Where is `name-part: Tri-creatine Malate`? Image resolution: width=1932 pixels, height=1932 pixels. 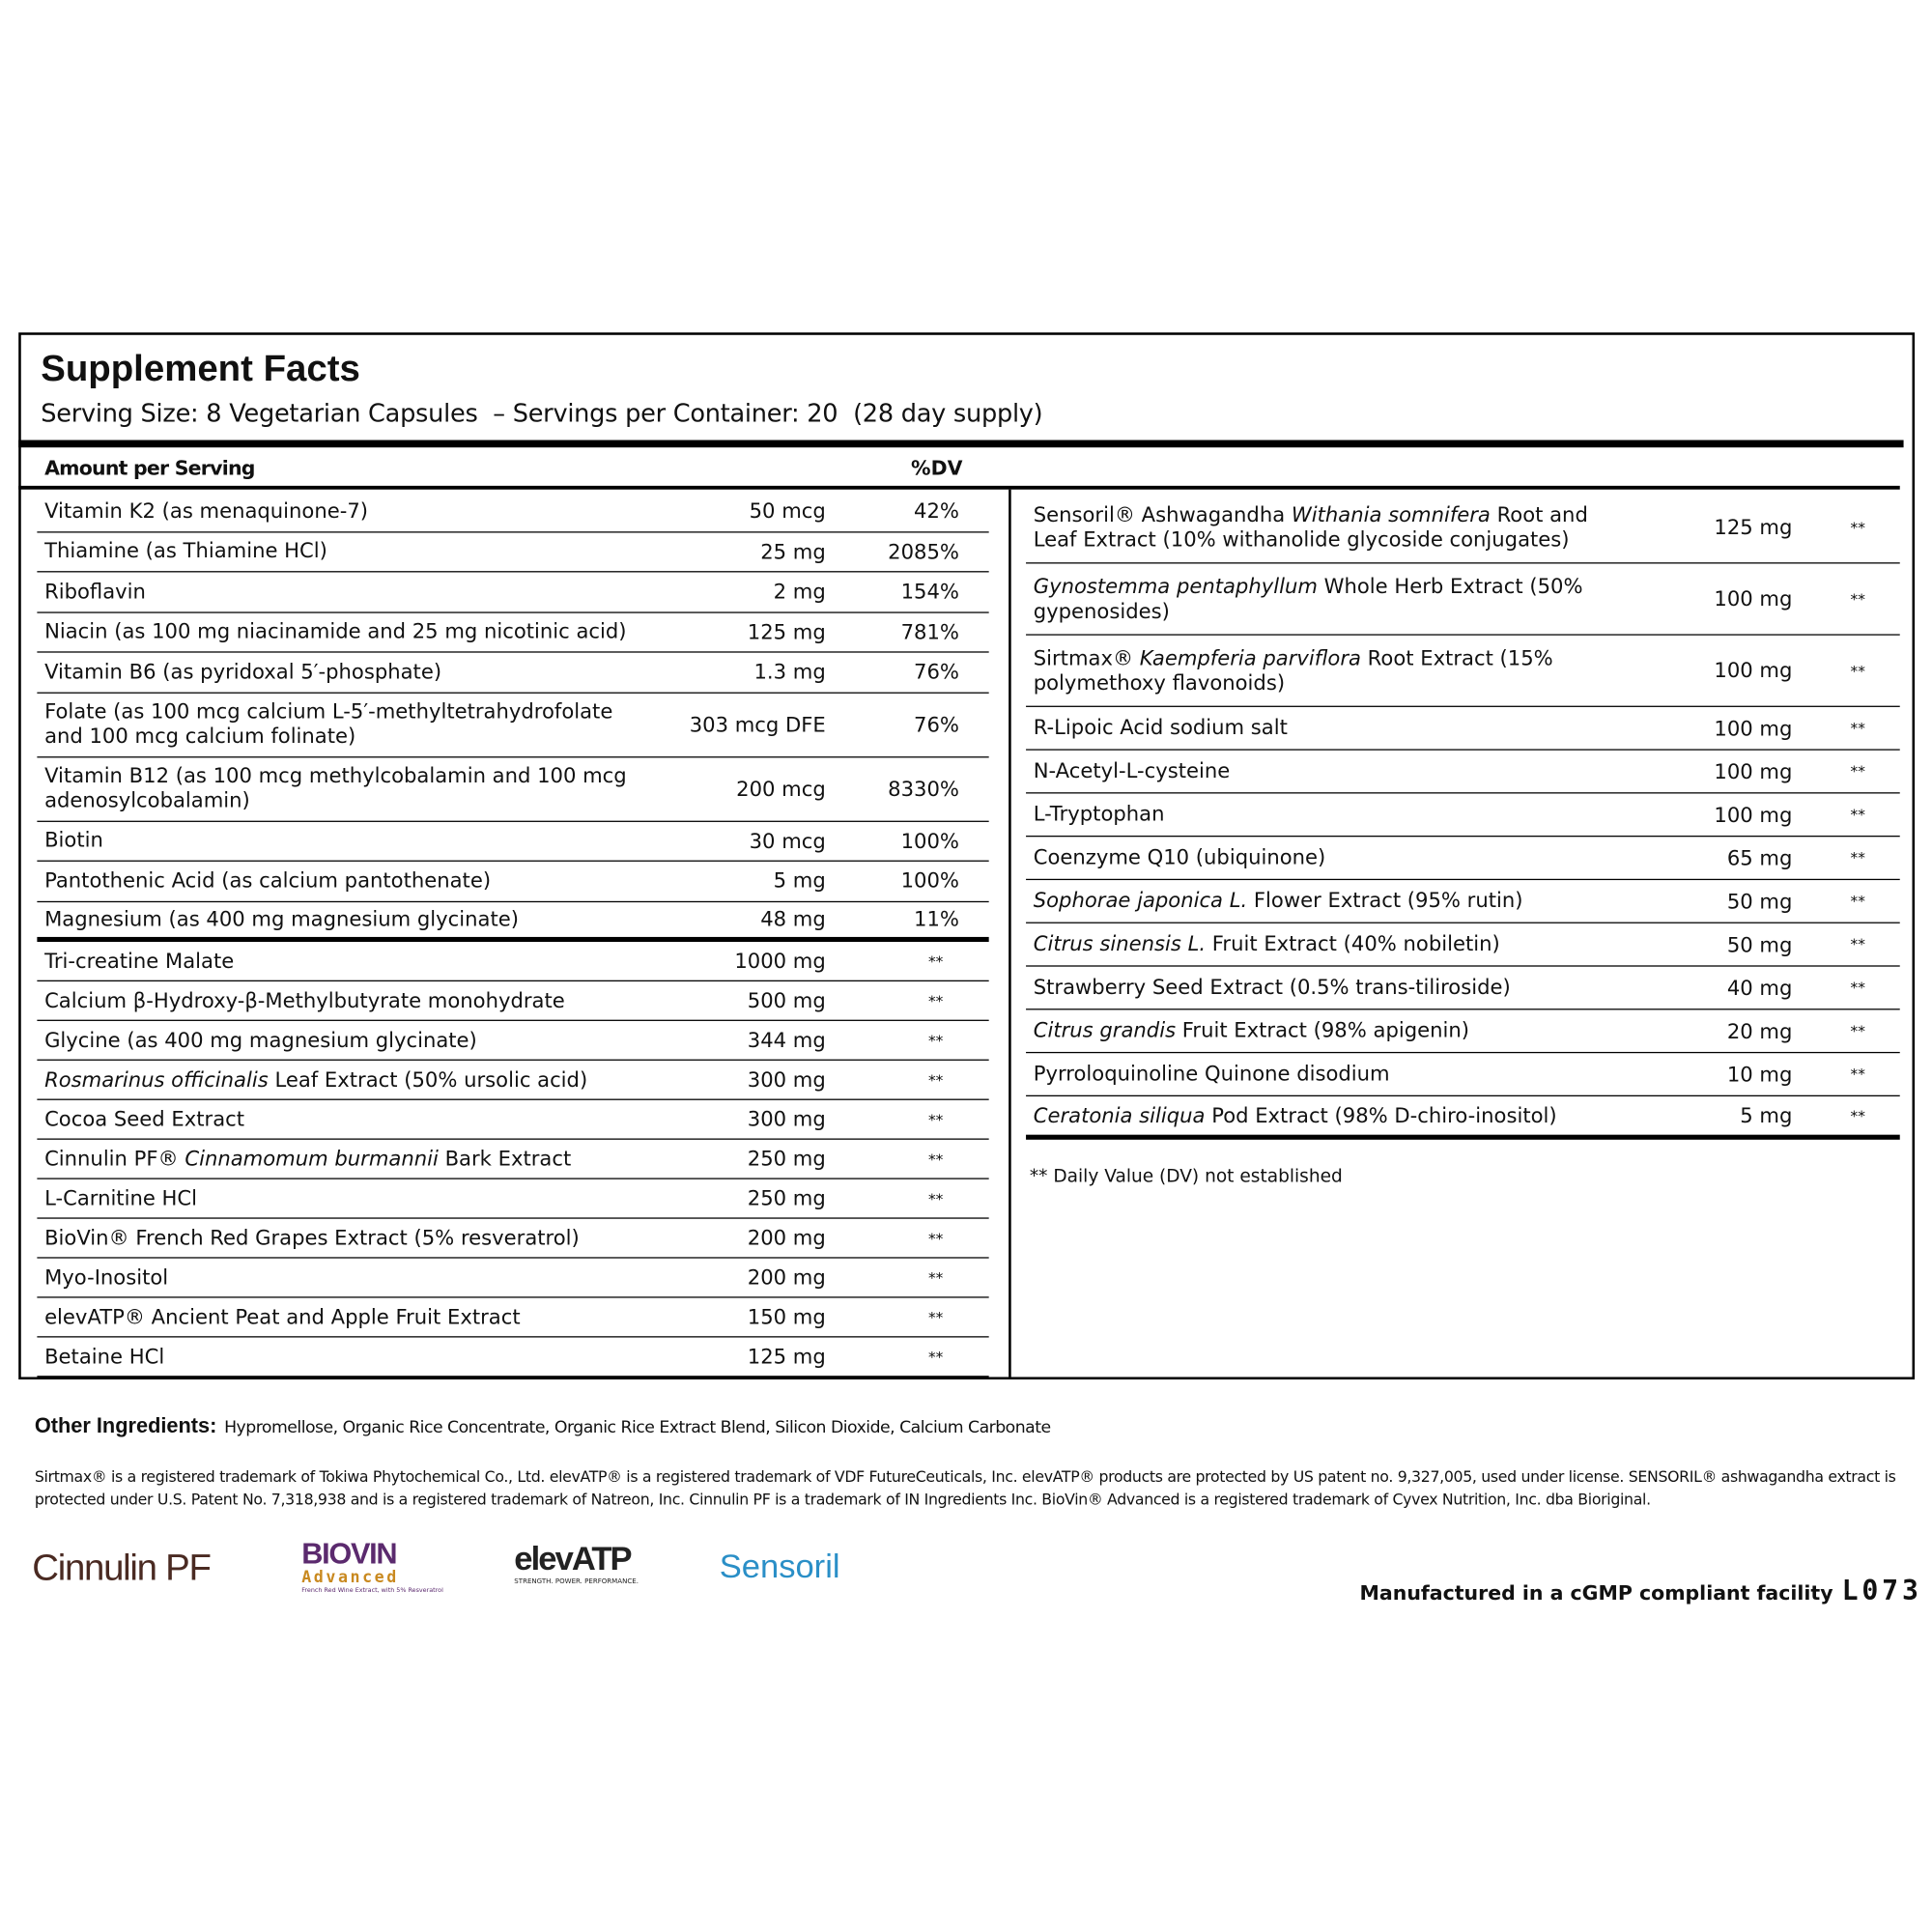
name-part: Tri-creatine Malate is located at coordinates (139, 961).